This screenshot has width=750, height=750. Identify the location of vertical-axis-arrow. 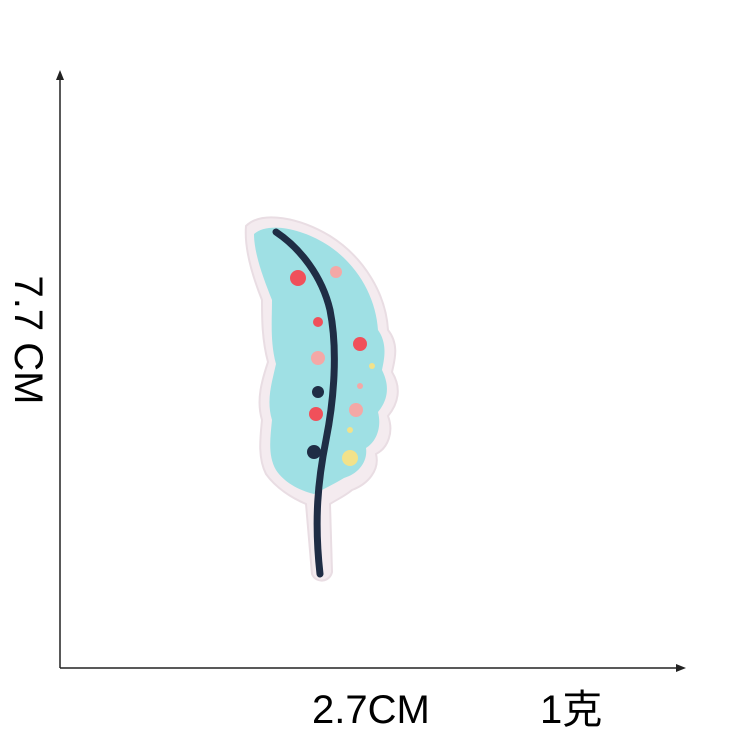
(60, 75).